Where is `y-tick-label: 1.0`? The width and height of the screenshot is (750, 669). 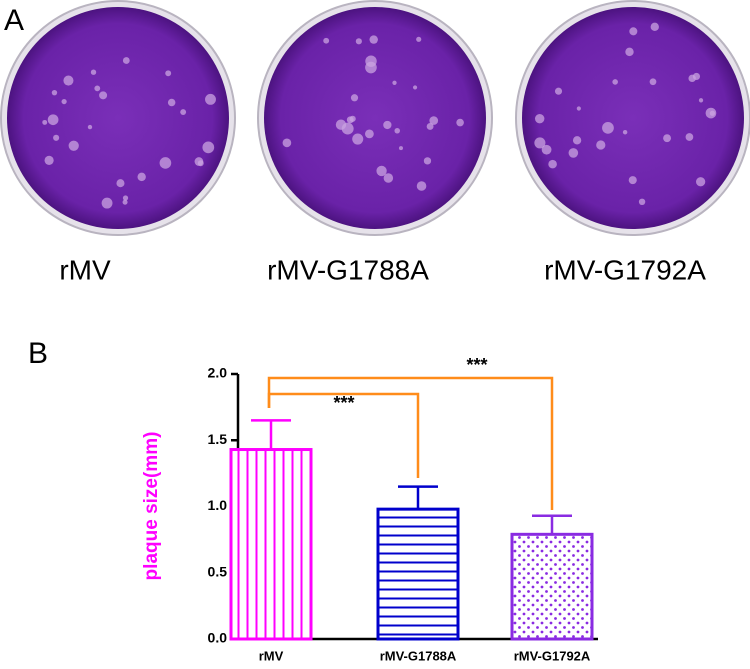 y-tick-label: 1.0 is located at coordinates (218, 505).